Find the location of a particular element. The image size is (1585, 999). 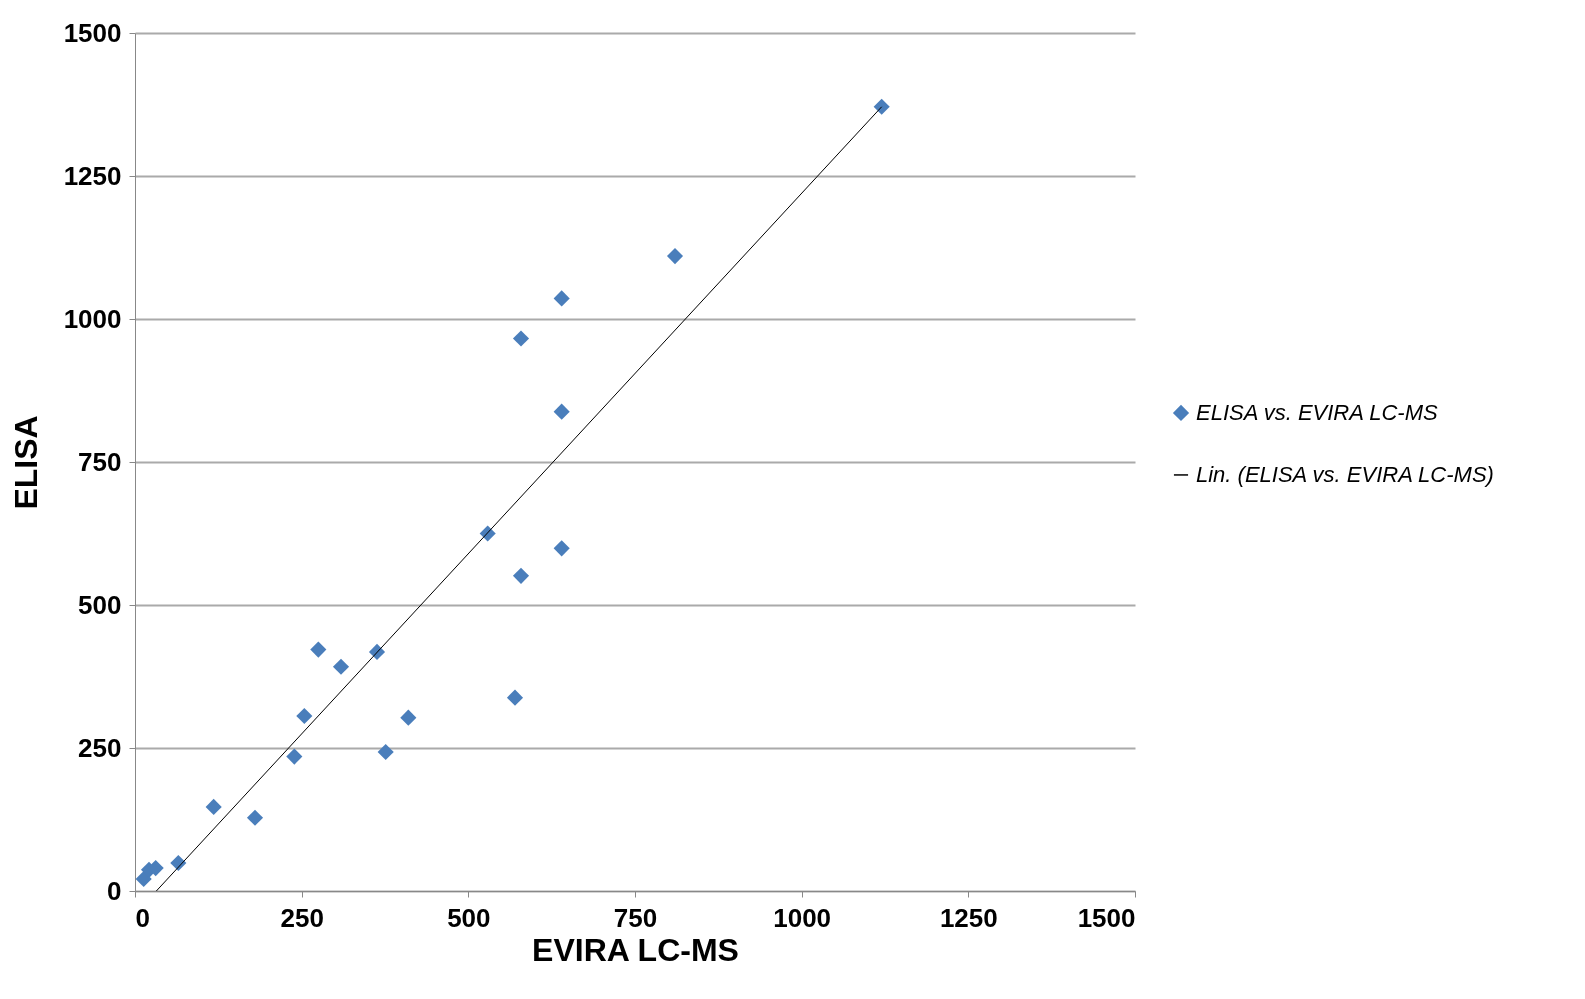

x-tick-label: 500 is located at coordinates (469, 917).